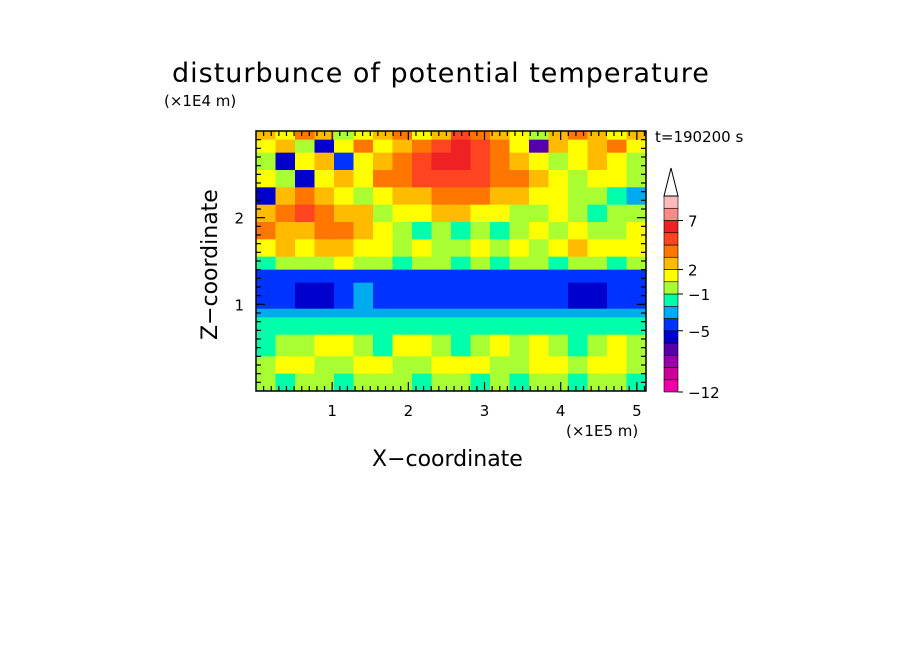 Image resolution: width=904 pixels, height=654 pixels. Describe the element at coordinates (693, 271) in the screenshot. I see `colorbar-label: 2` at that location.